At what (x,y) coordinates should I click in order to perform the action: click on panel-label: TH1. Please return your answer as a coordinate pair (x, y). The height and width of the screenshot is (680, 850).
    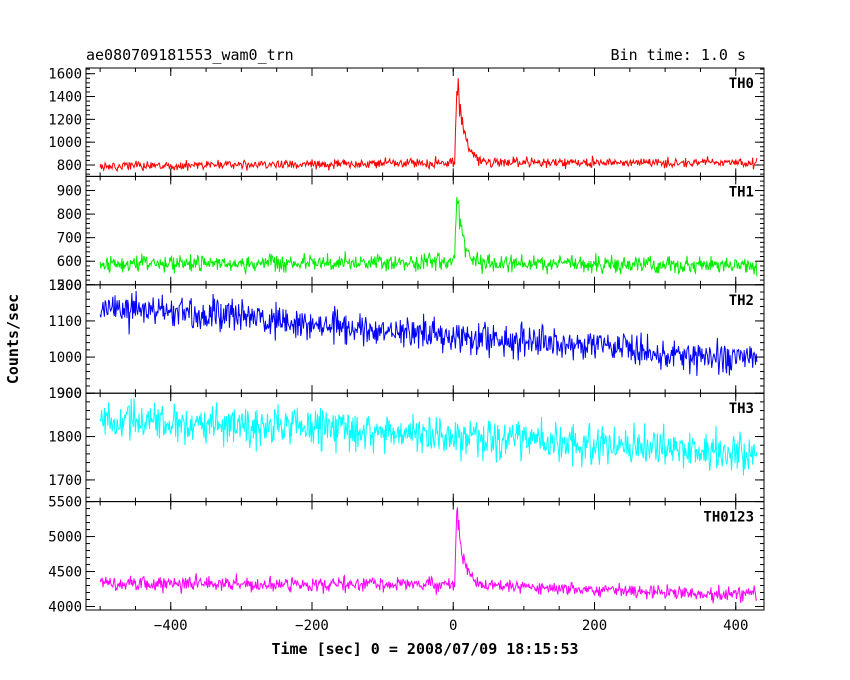
    Looking at the image, I should click on (741, 192).